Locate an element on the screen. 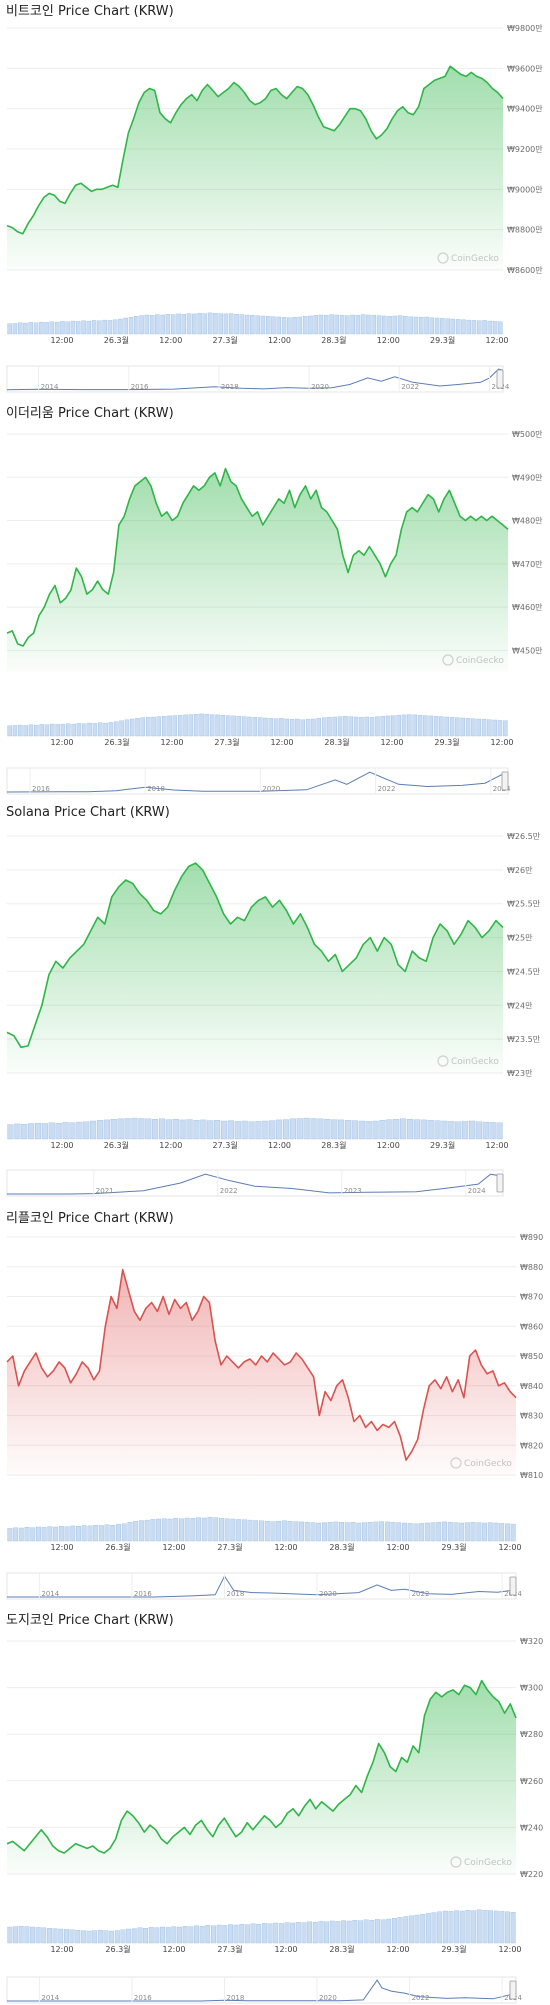 The image size is (550, 2005). y-tick-label: ₩8800만 is located at coordinates (525, 230).